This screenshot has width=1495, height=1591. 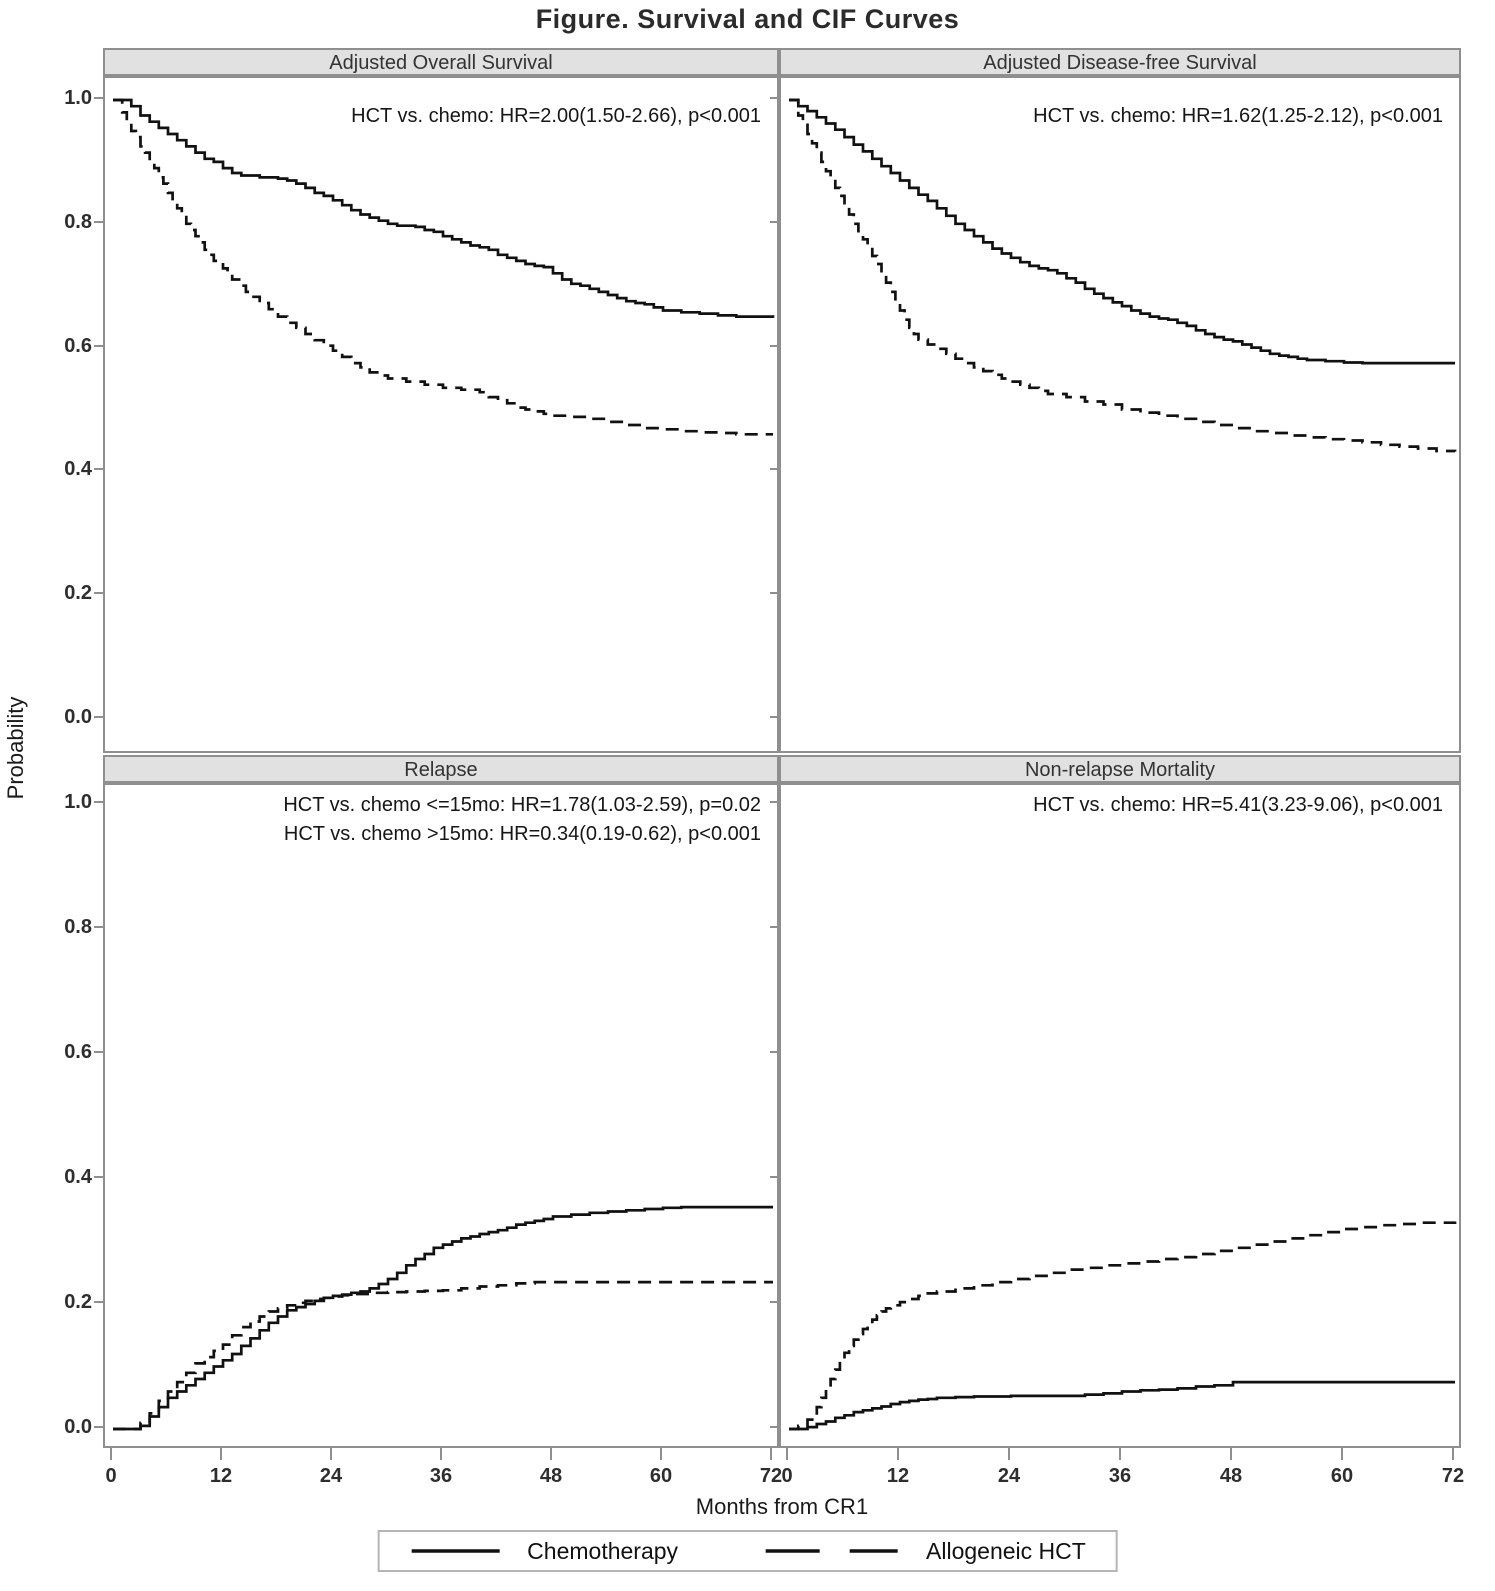 I want to click on panel-header-disease-free-survival: Adjusted Disease-free Survival, so click(x=1120, y=62).